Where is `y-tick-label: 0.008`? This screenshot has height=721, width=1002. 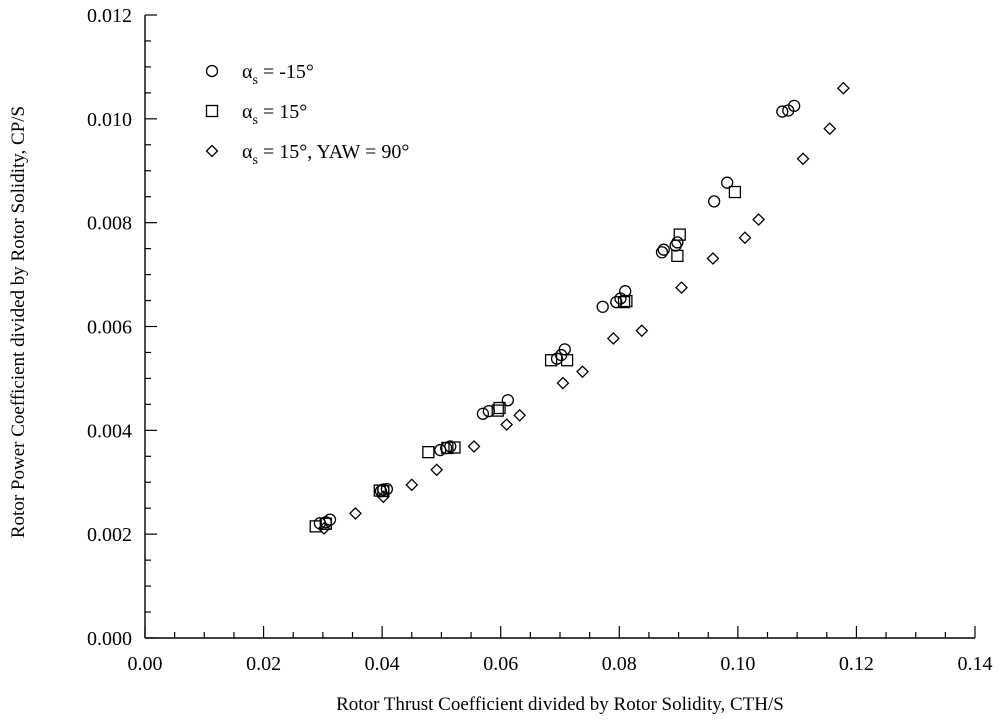
y-tick-label: 0.008 is located at coordinates (109, 224).